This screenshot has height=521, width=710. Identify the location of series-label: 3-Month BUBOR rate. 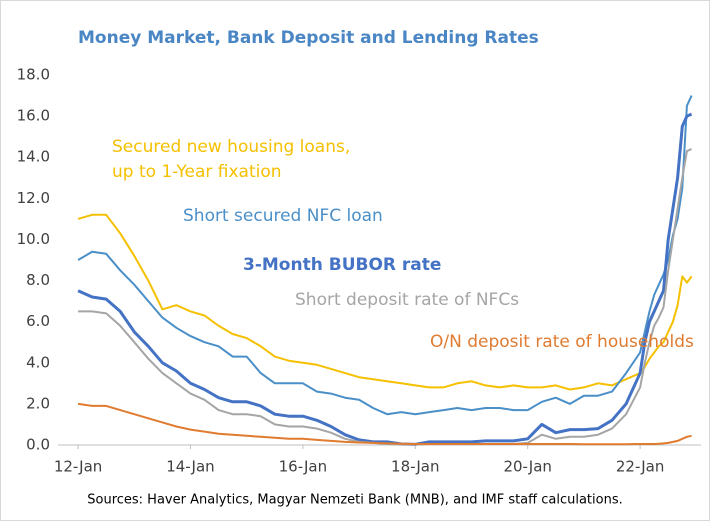
(342, 265).